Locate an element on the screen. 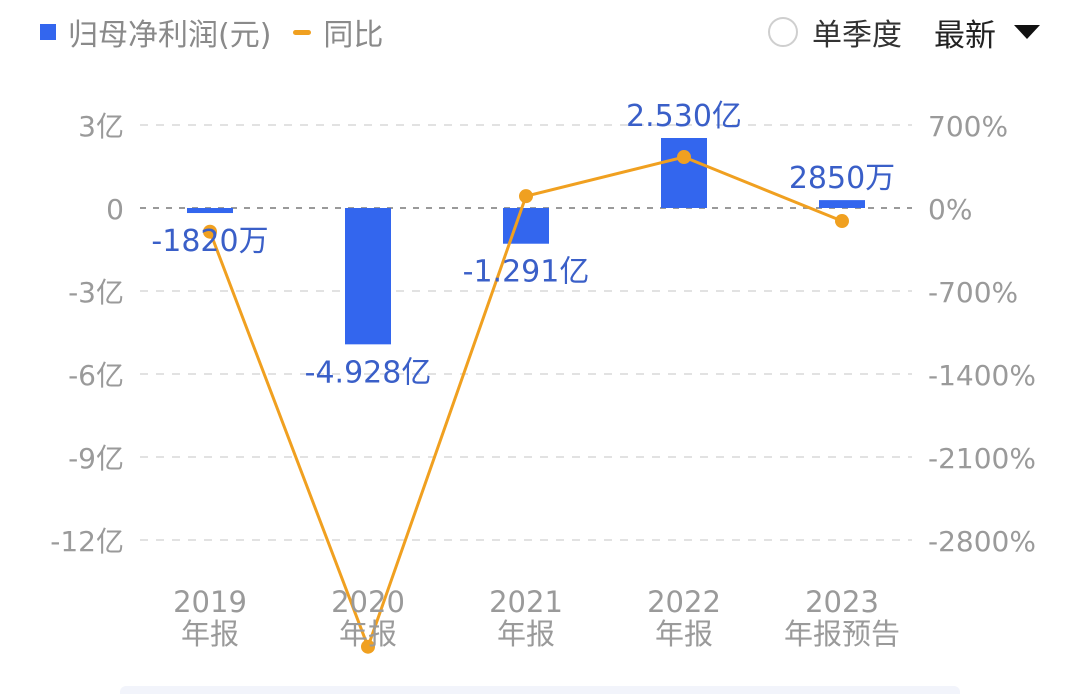 Image resolution: width=1080 pixels, height=694 pixels. quarterly-toggle: 单季度 is located at coordinates (835, 32).